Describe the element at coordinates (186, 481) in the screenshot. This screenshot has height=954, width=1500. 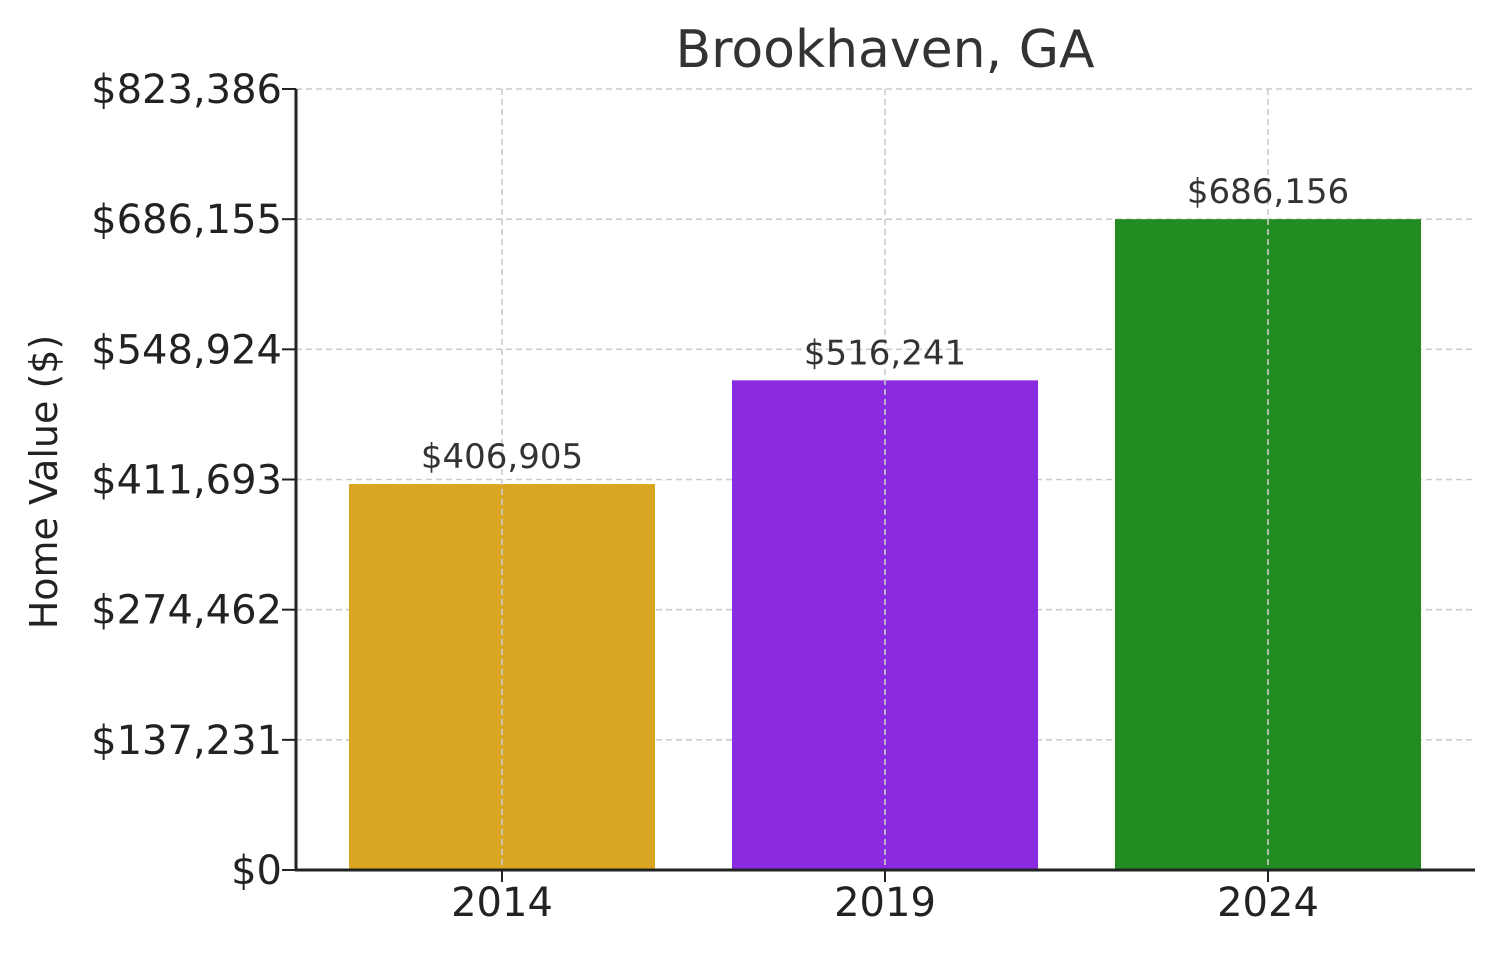
I see `y-tick-label: $411,693` at that location.